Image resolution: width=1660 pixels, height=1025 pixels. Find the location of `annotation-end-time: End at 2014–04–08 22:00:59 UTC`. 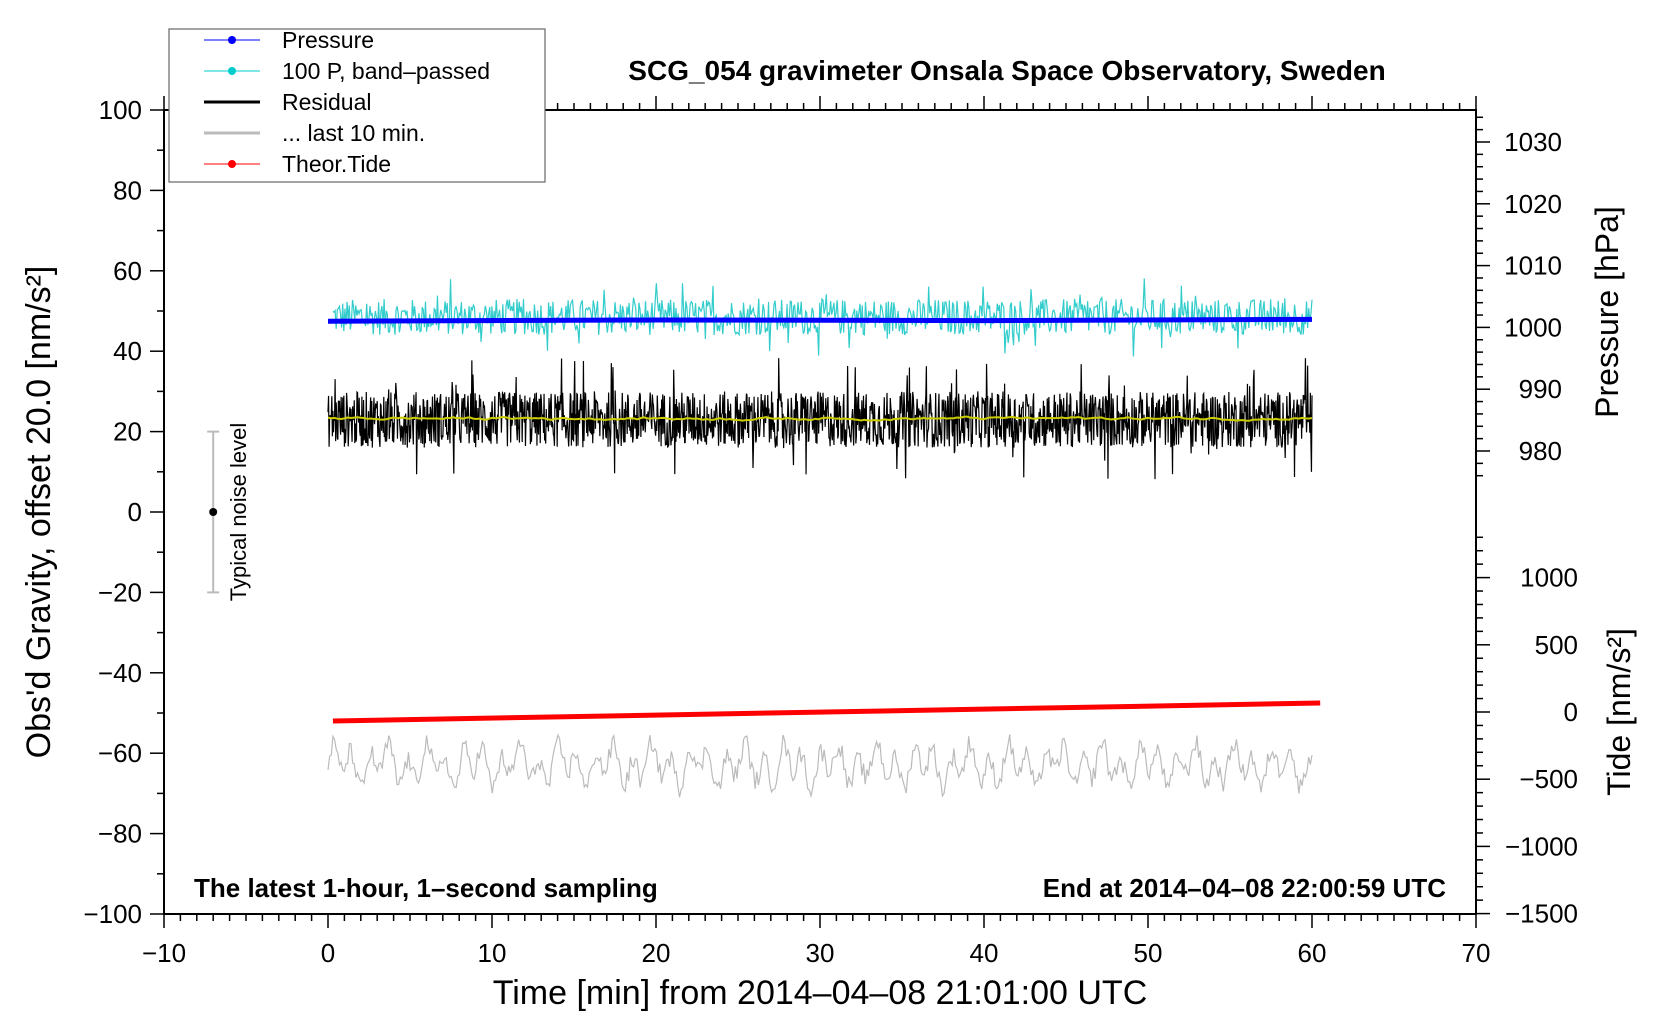

annotation-end-time: End at 2014–04–08 22:00:59 UTC is located at coordinates (1244, 888).